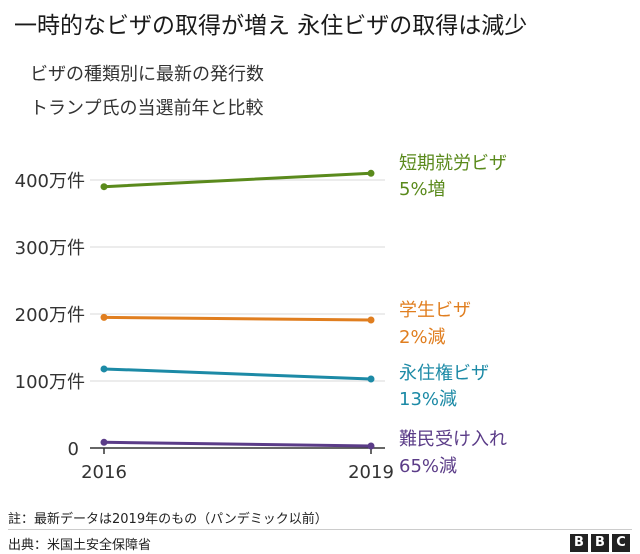  What do you see at coordinates (80, 545) in the screenshot?
I see `source-text: 出典：米国土安全保障省` at bounding box center [80, 545].